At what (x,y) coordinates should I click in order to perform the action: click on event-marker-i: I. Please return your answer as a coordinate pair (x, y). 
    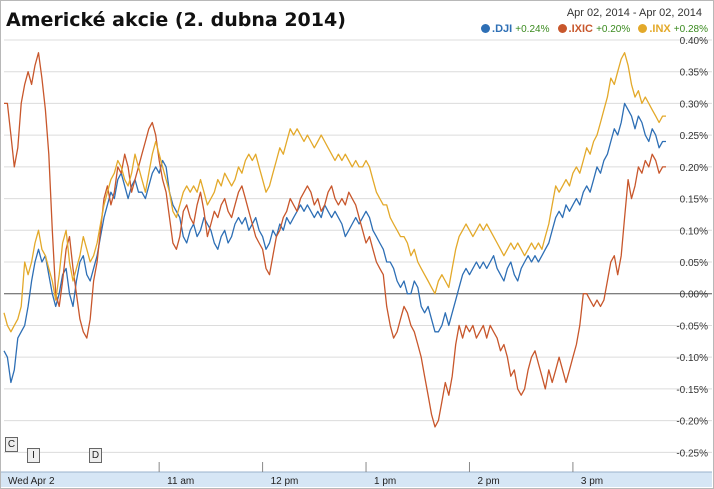
    Looking at the image, I should click on (33, 455).